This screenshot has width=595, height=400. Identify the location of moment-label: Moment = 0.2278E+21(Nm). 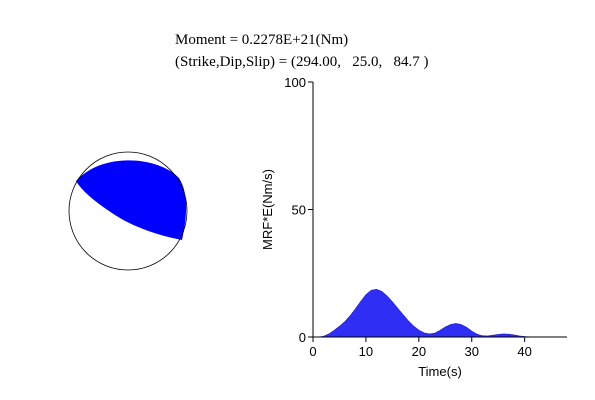
(262, 40).